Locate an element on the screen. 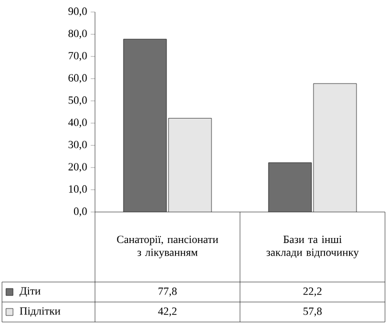  y-tick-label: 30,0 is located at coordinates (77, 145).